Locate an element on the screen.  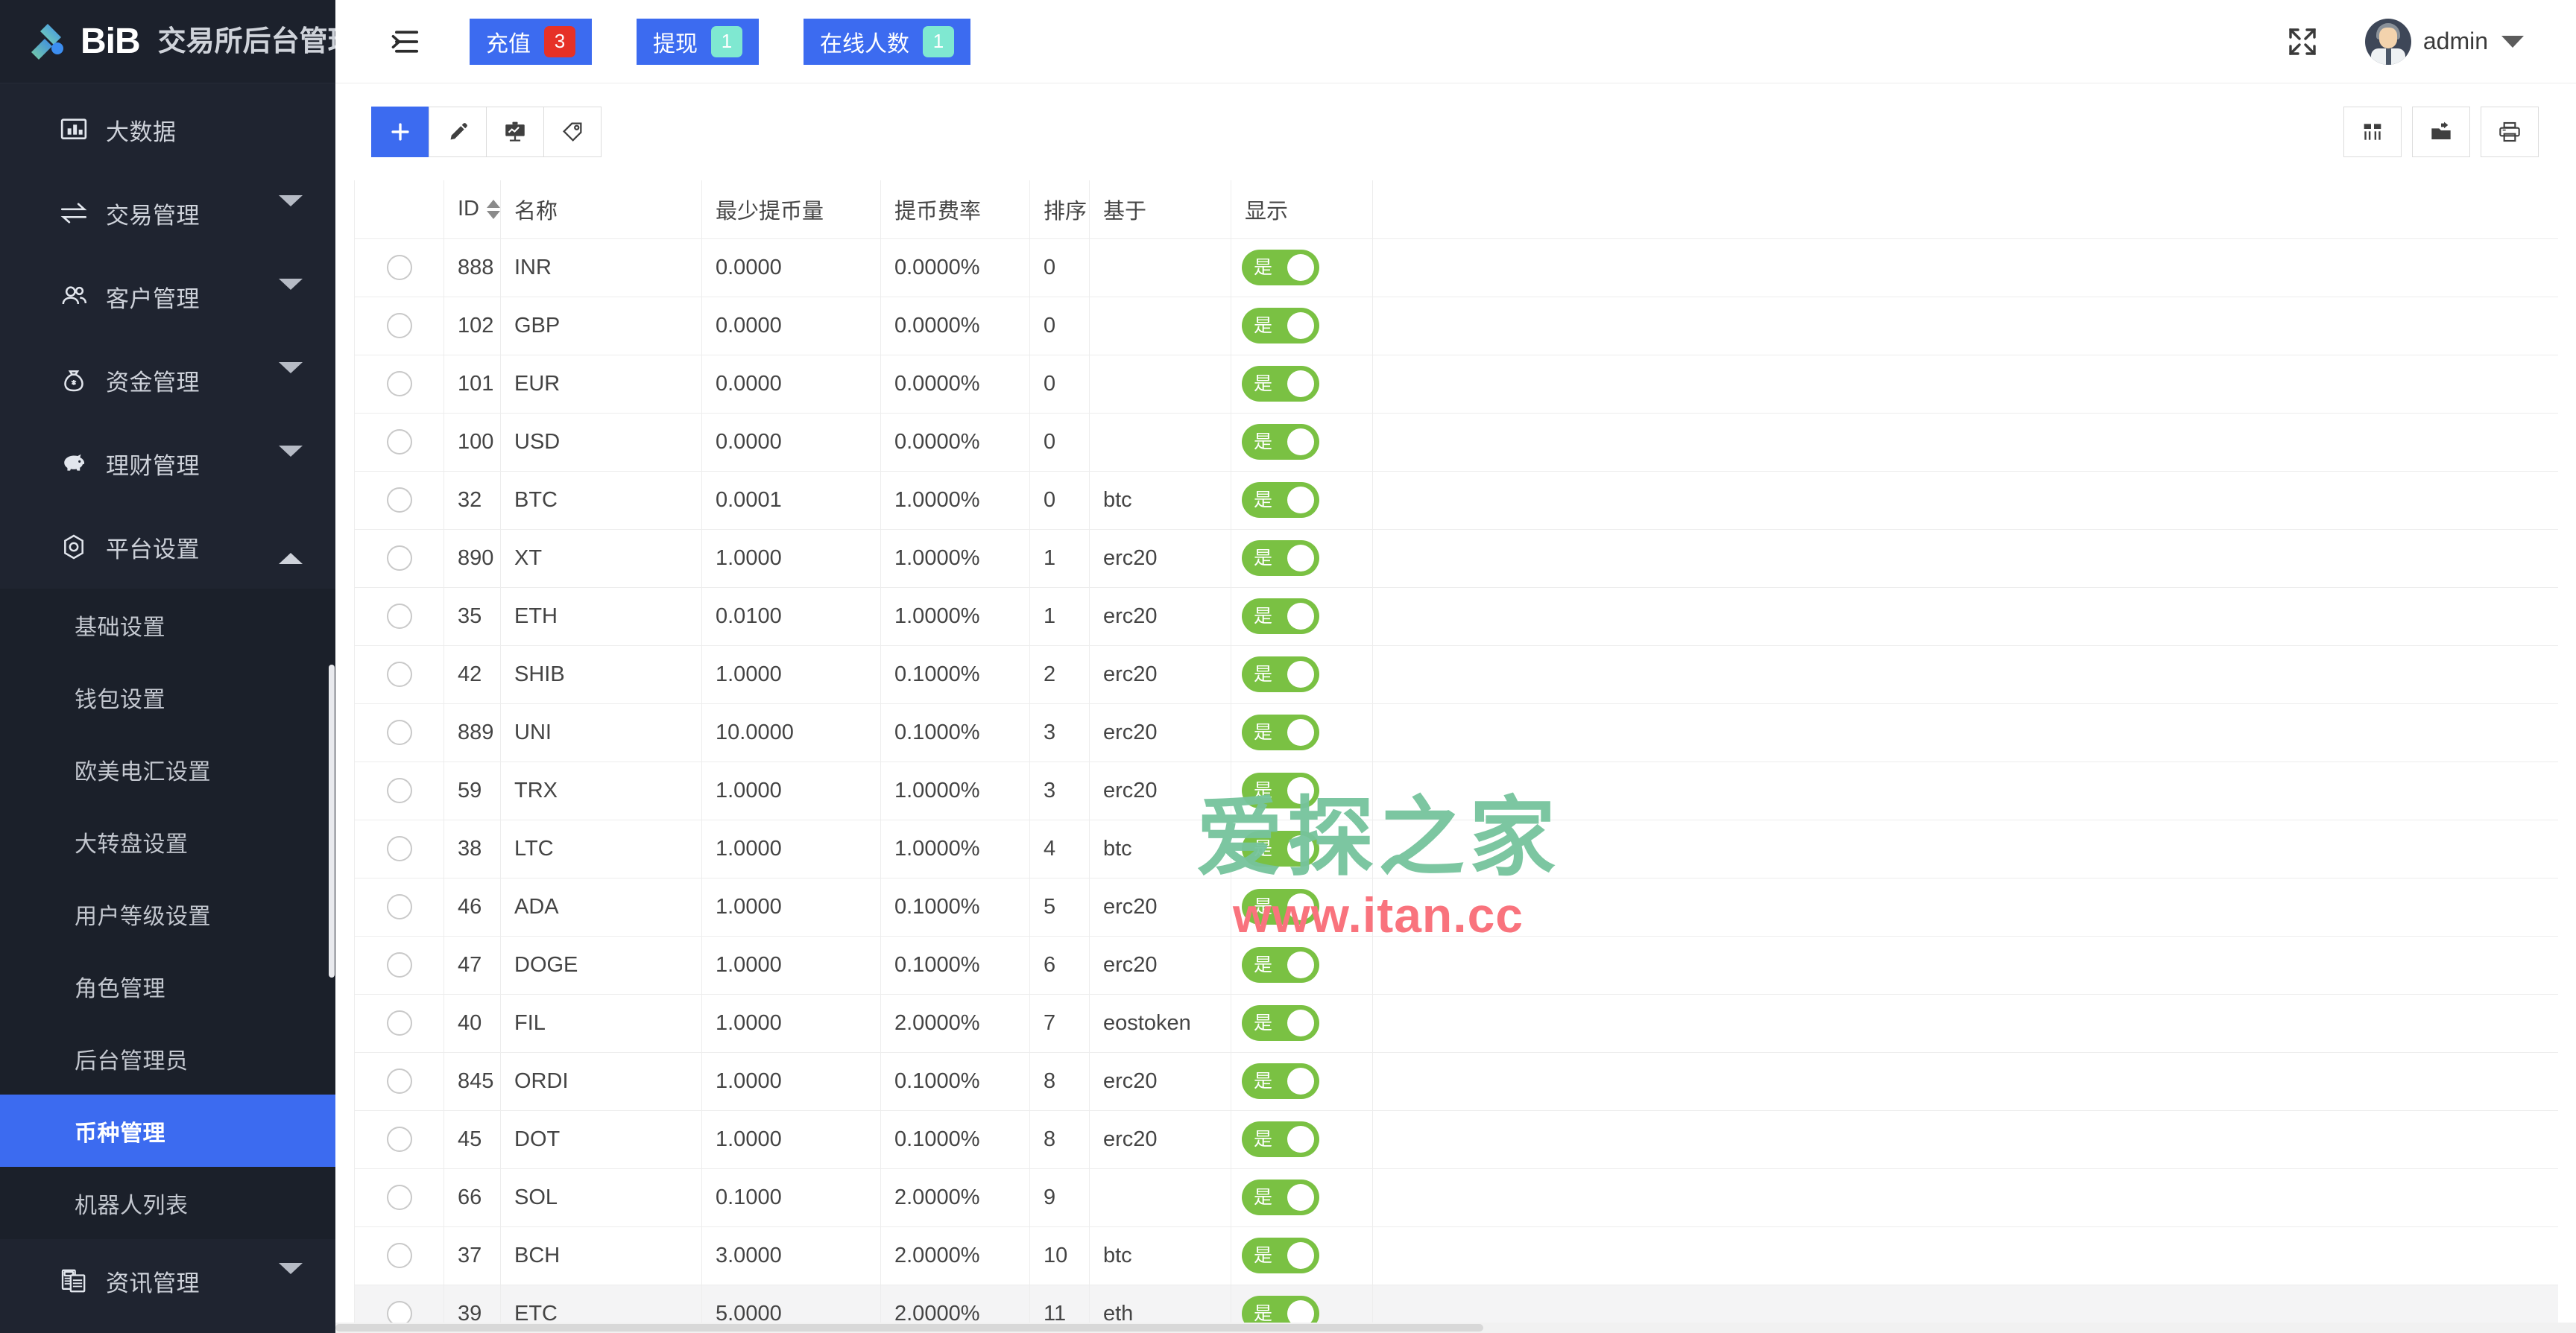
sidebar-item-platform-settings: 平台设置 is located at coordinates (167, 547).